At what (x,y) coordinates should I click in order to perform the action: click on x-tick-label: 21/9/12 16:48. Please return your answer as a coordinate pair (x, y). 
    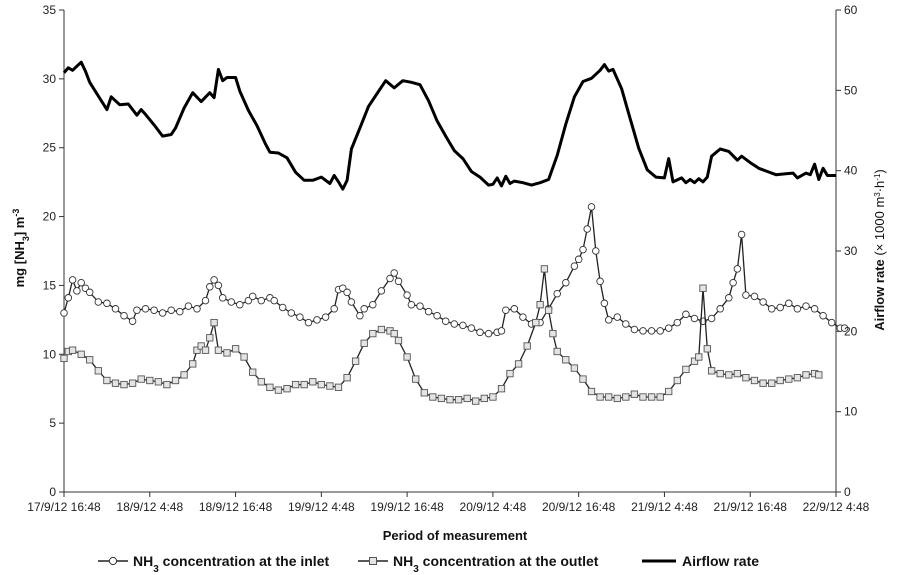
    Looking at the image, I should click on (751, 507).